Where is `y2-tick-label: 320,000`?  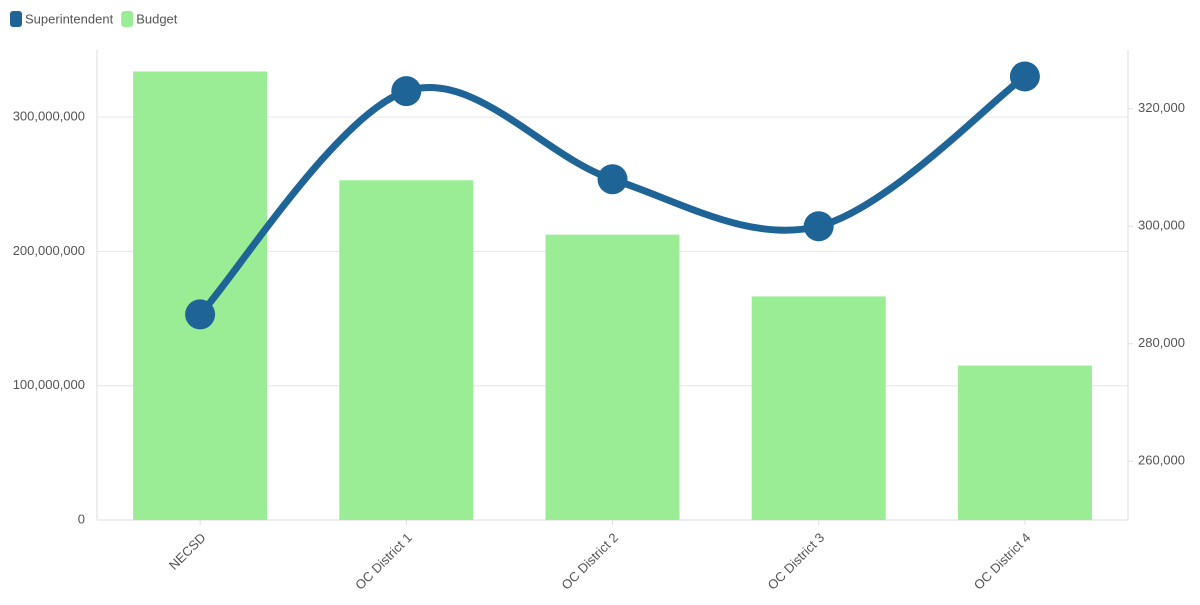
y2-tick-label: 320,000 is located at coordinates (1161, 107).